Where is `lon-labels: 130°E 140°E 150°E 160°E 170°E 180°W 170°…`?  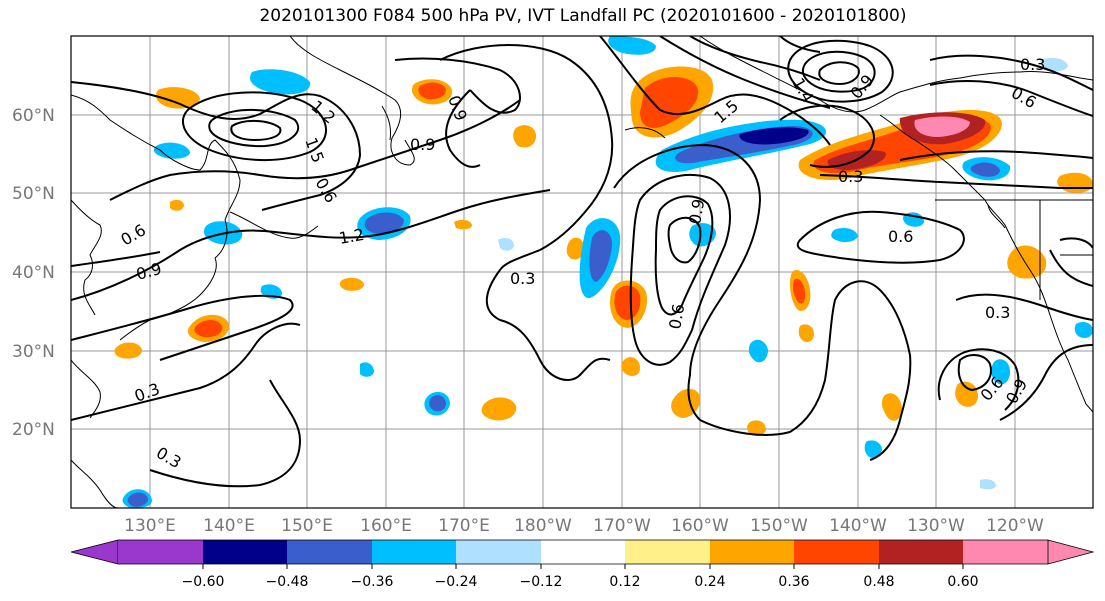
lon-labels: 130°E 140°E 150°E 160°E 170°E 180°W 170°… is located at coordinates (584, 526).